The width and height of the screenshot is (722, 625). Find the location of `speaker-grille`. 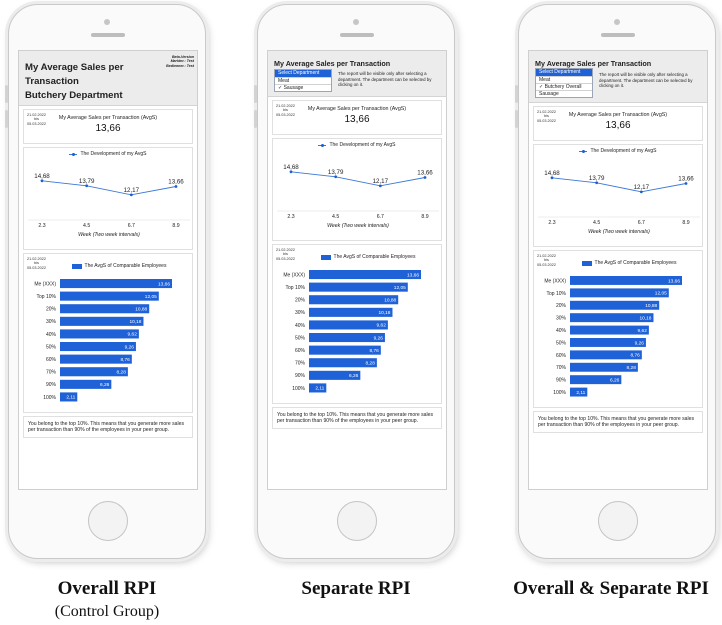

speaker-grille is located at coordinates (108, 35).